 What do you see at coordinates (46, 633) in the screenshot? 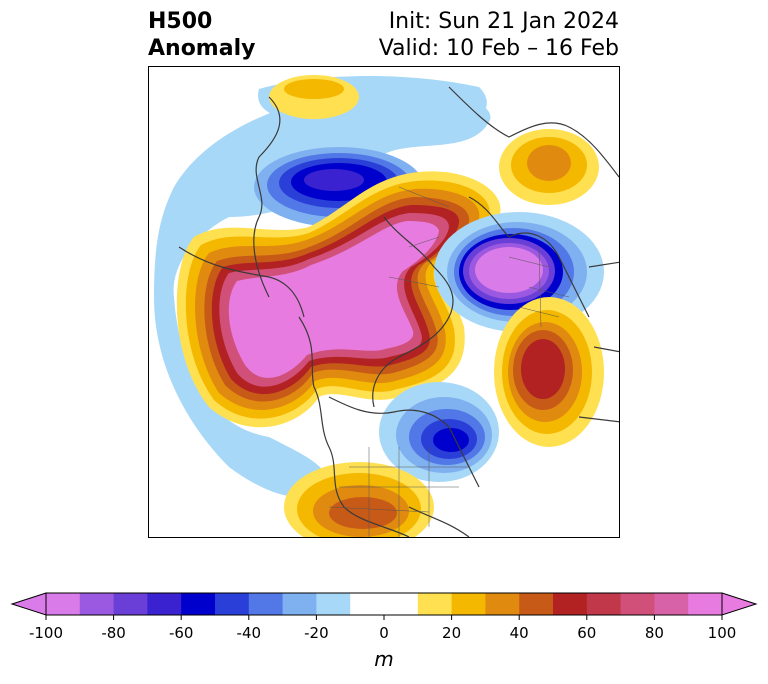
I see `colorbar-tick-label: -100` at bounding box center [46, 633].